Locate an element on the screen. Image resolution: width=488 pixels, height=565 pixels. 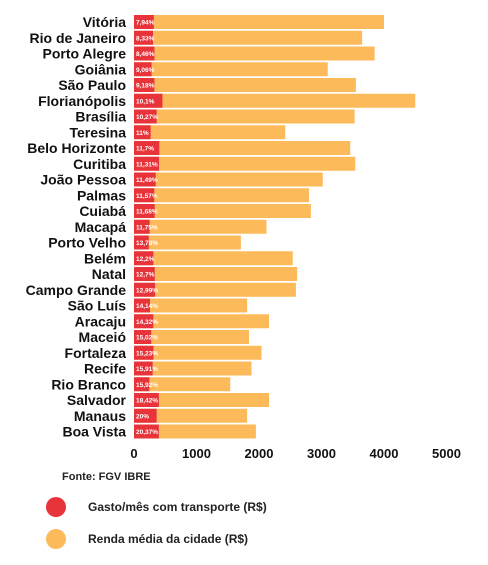
category-label: Boa Vista is located at coordinates (94, 432).